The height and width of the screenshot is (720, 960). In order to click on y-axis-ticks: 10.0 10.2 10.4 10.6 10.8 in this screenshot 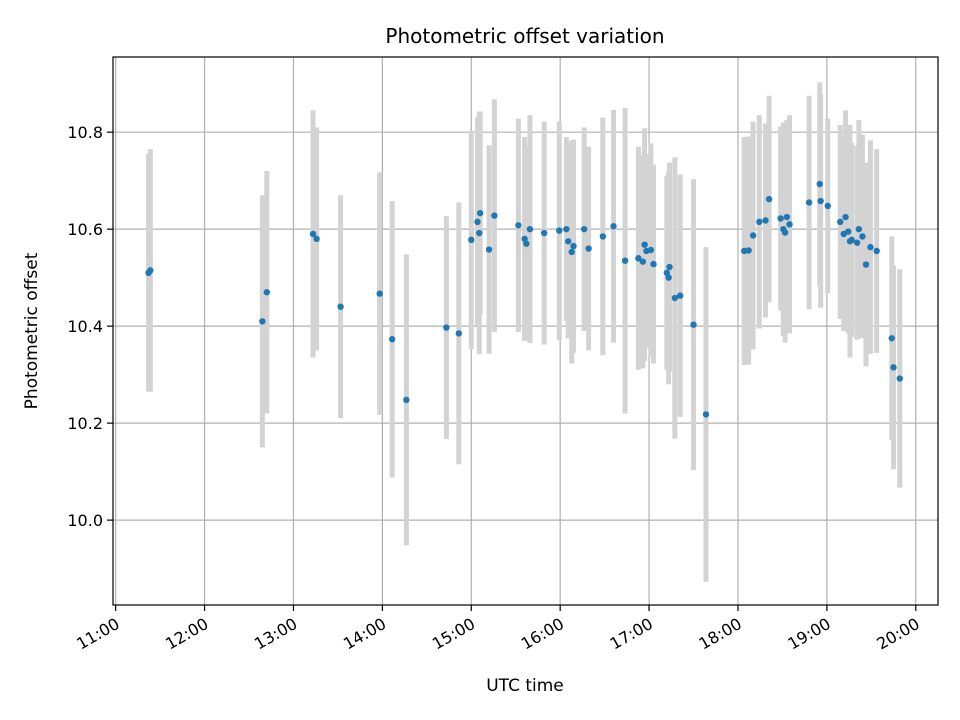, I will do `click(90, 326)`.